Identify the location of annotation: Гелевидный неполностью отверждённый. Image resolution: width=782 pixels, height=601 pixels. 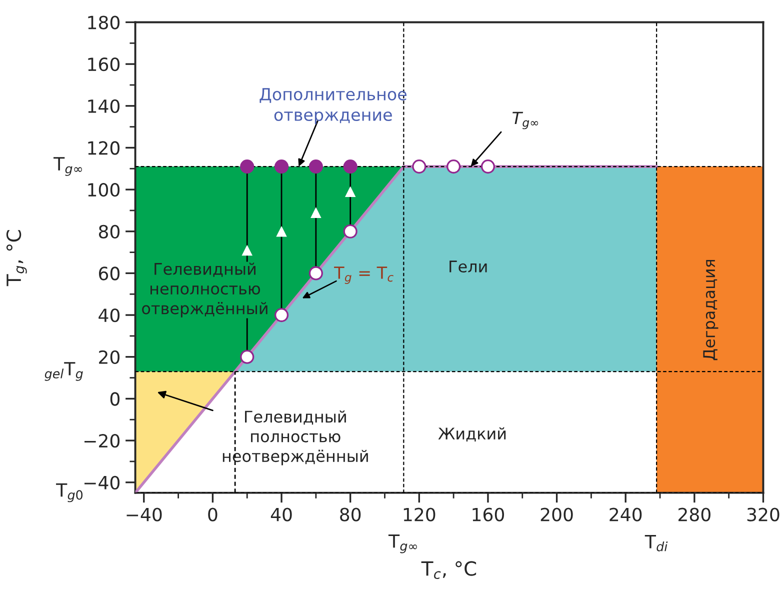
(205, 290).